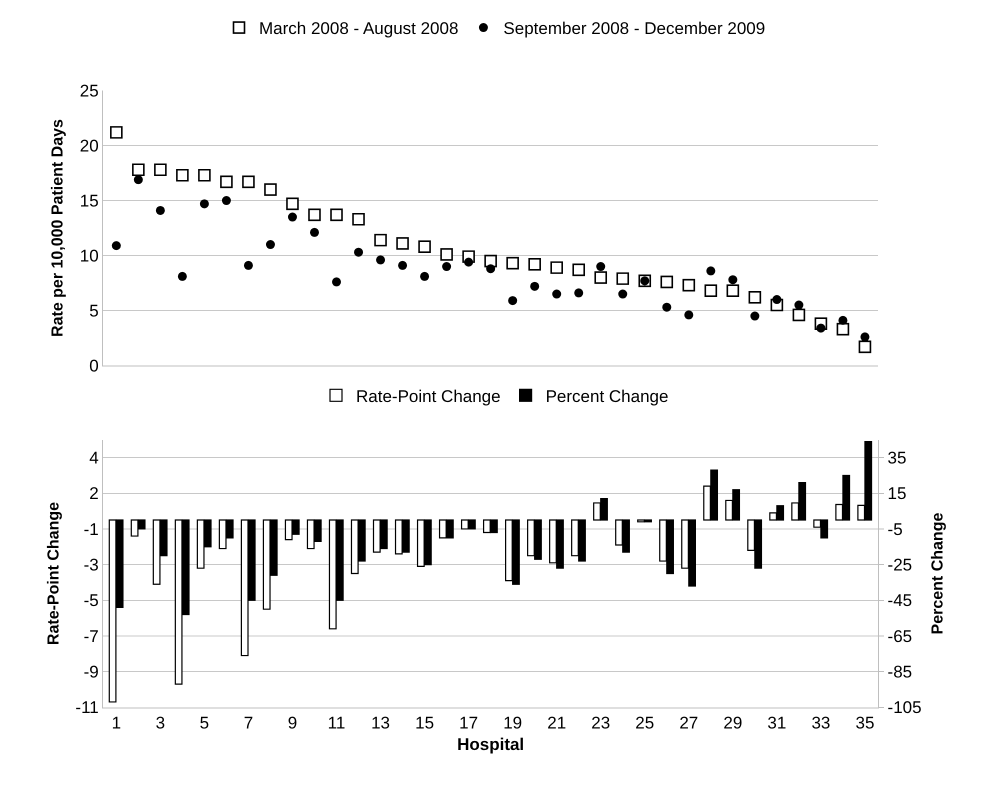  I want to click on x-tick-label: 21, so click(556, 723).